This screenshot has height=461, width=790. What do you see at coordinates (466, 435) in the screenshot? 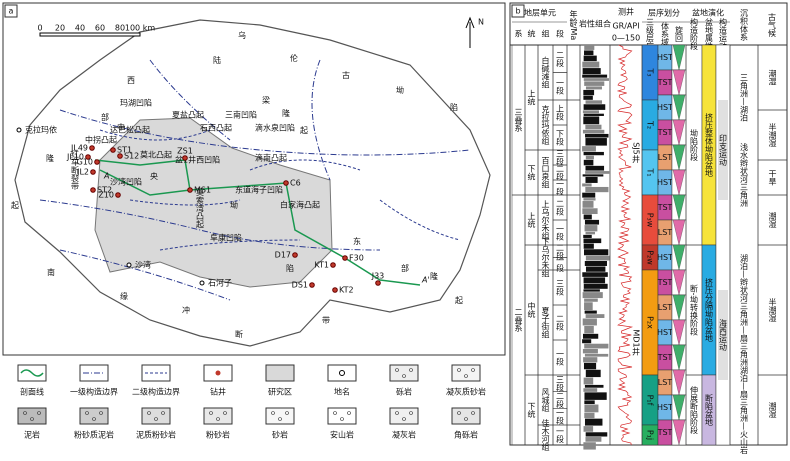
I see `legend-label: 角砾岩` at bounding box center [466, 435].